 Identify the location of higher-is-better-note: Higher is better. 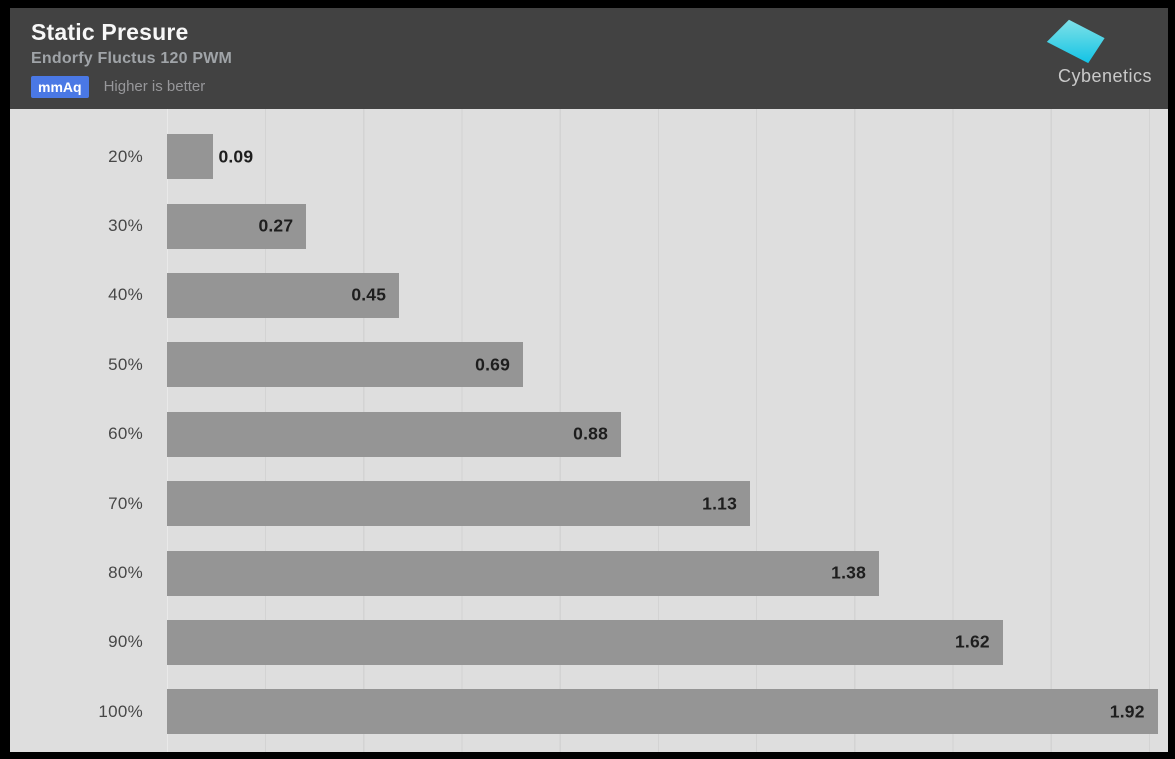
(154, 87).